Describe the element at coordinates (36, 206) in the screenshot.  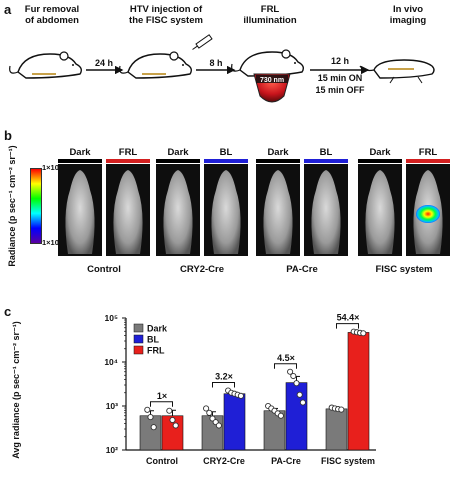
I see `radiance-color-scale` at that location.